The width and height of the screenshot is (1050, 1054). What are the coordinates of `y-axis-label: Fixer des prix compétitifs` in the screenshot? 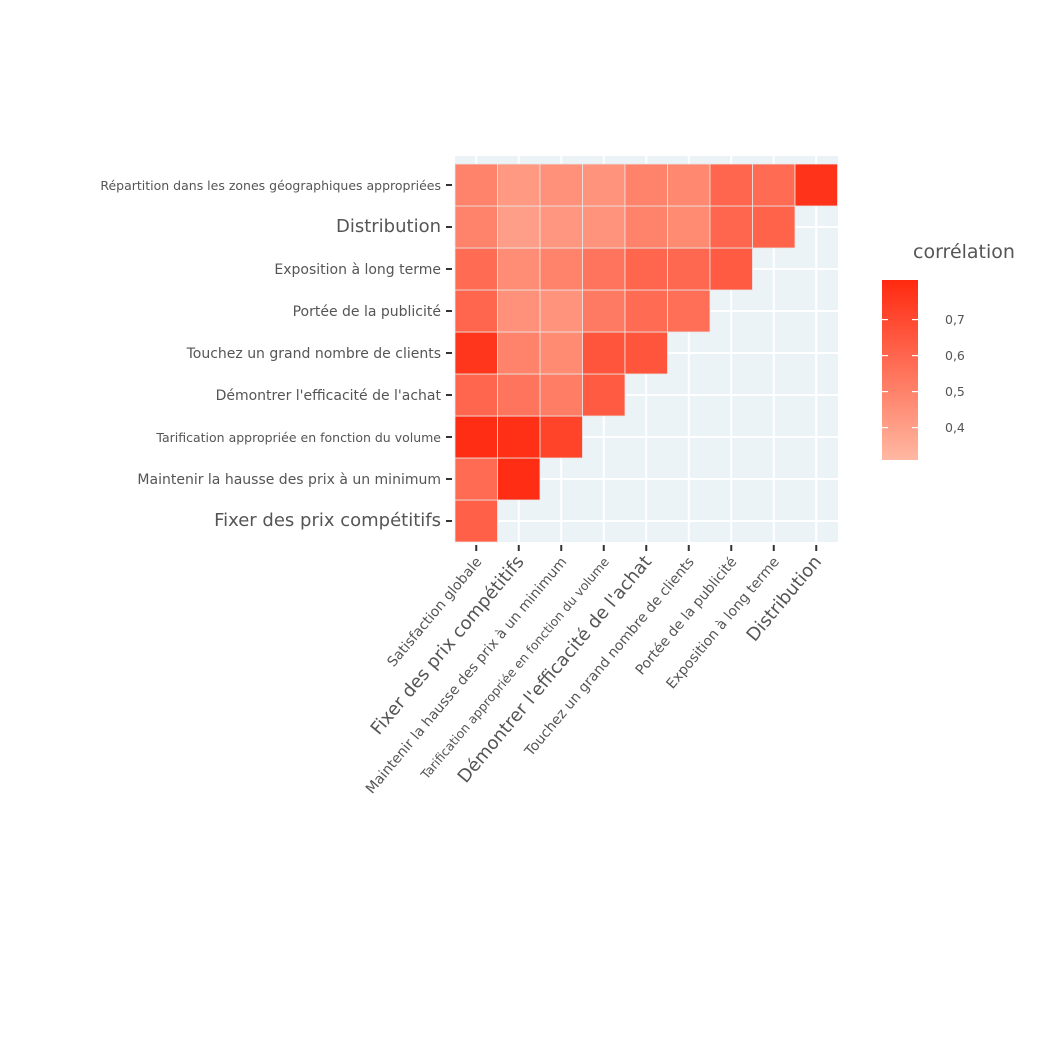 It's located at (327, 520).